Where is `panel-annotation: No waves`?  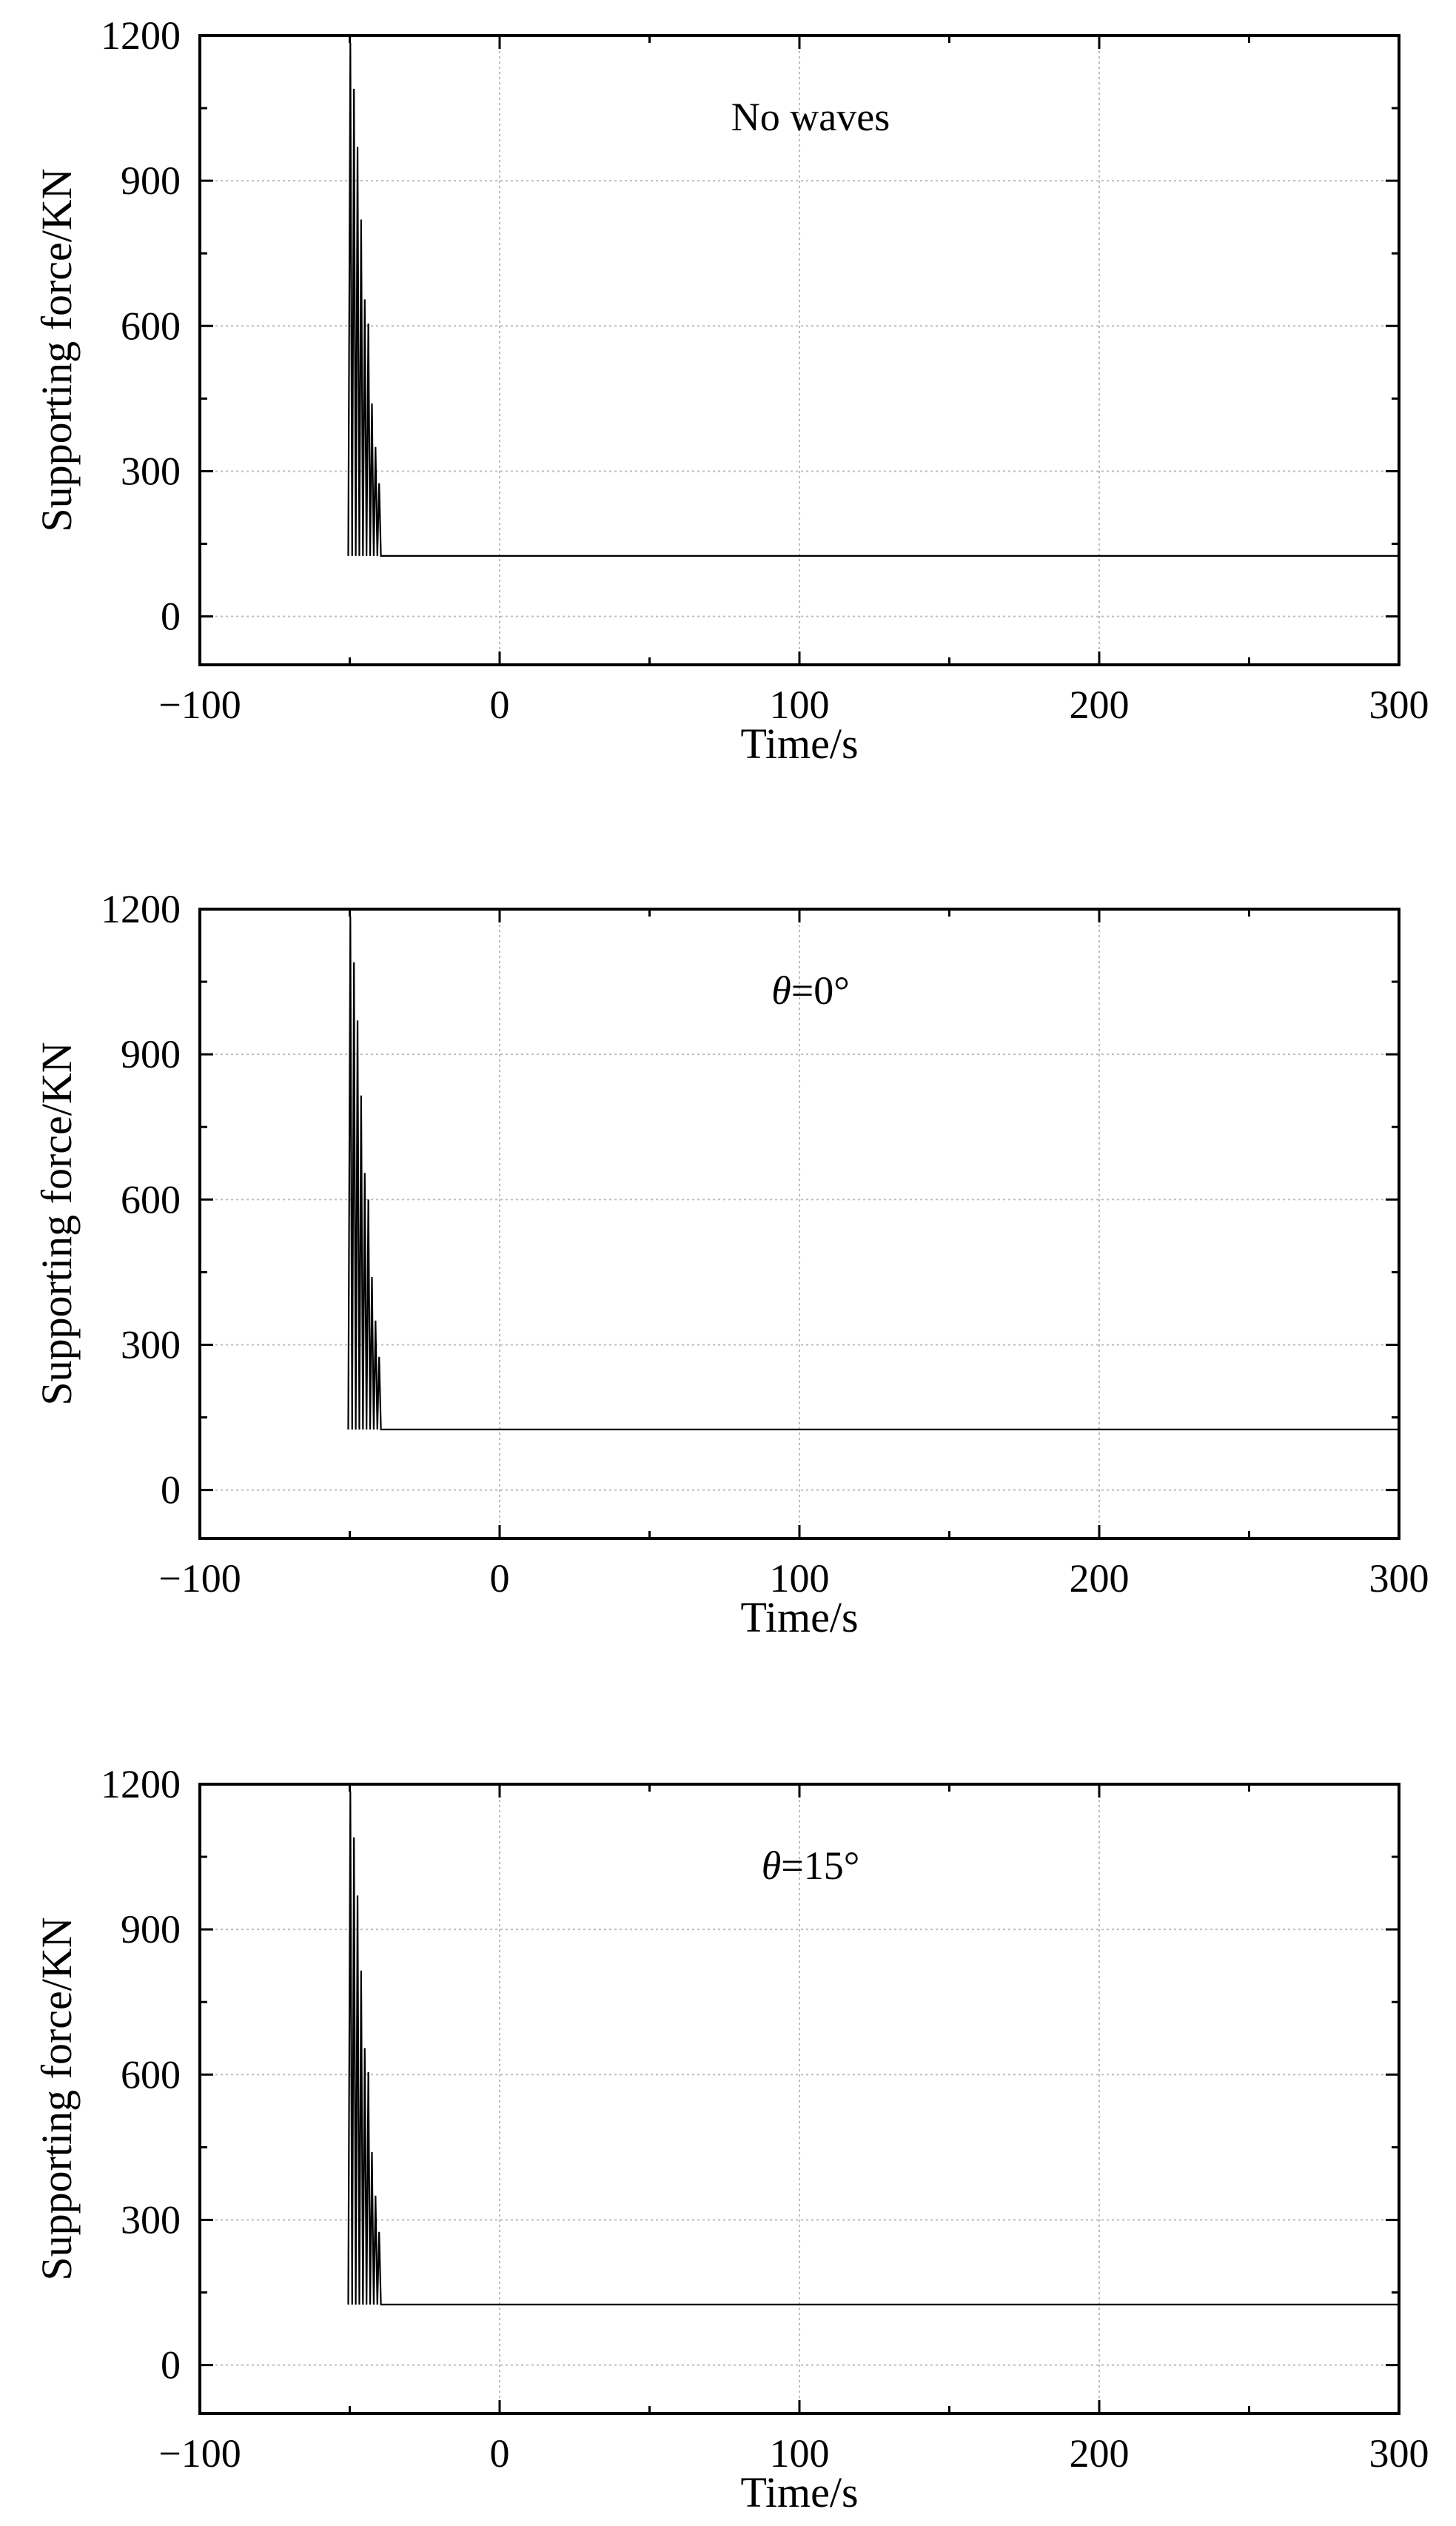 panel-annotation: No waves is located at coordinates (810, 117).